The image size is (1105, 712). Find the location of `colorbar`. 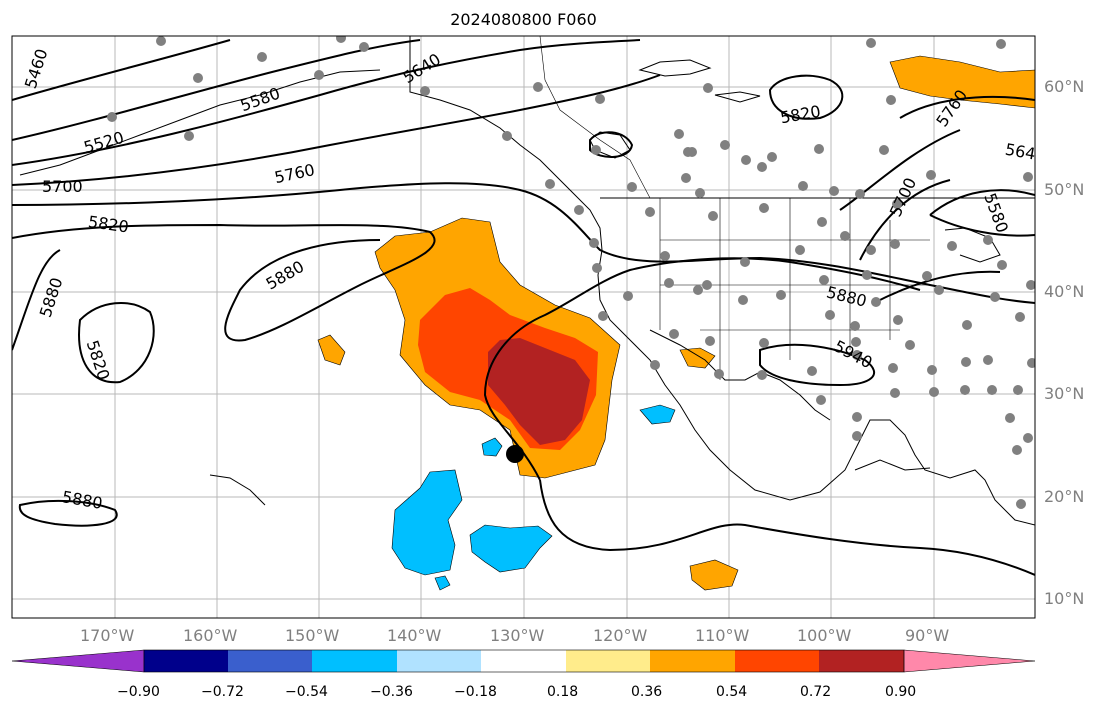

colorbar is located at coordinates (523, 661).